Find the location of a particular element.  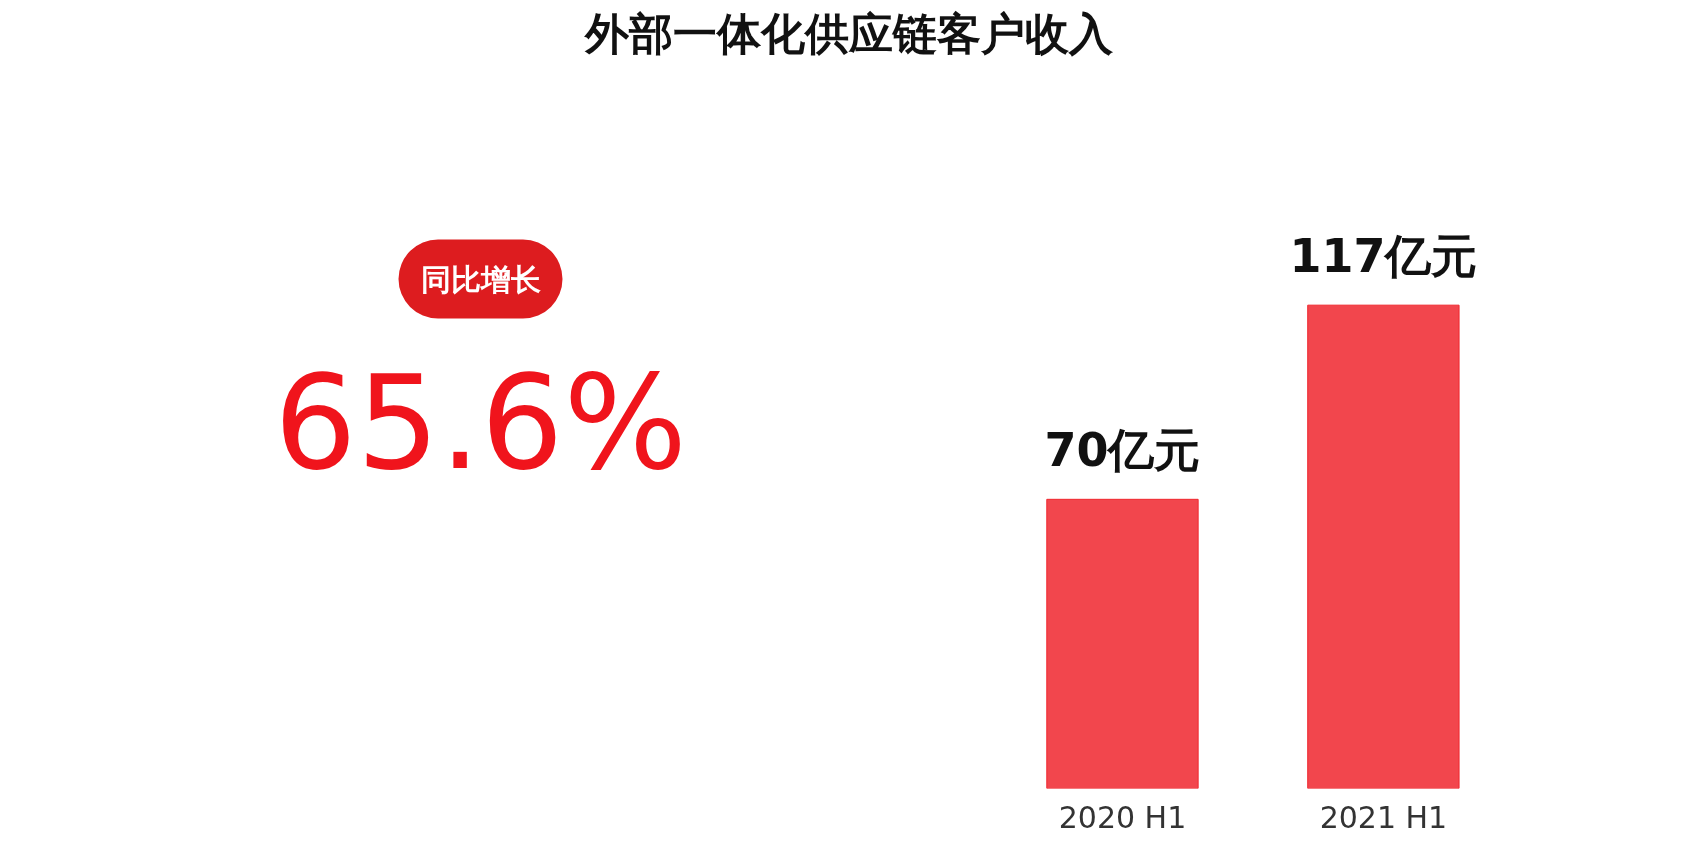

data-label: 117亿元 is located at coordinates (1383, 256).